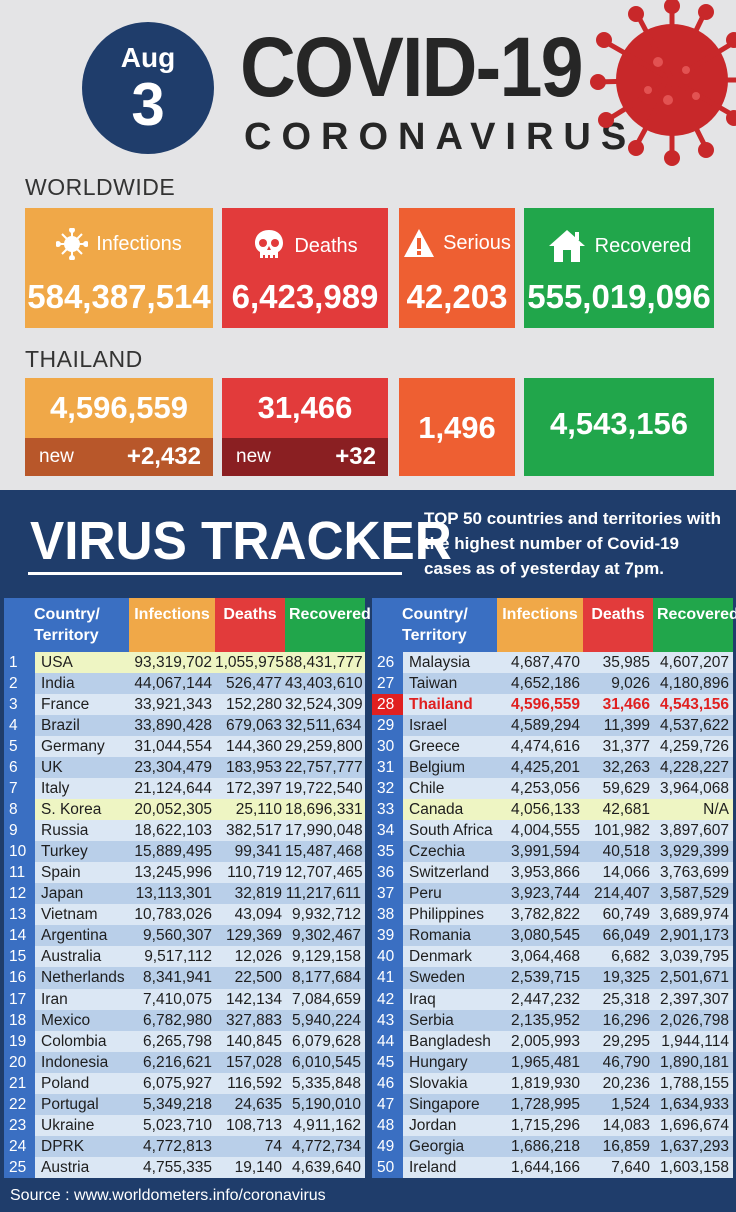 The height and width of the screenshot is (1212, 736). What do you see at coordinates (621, 831) in the screenshot?
I see `row-deaths: 101,982` at bounding box center [621, 831].